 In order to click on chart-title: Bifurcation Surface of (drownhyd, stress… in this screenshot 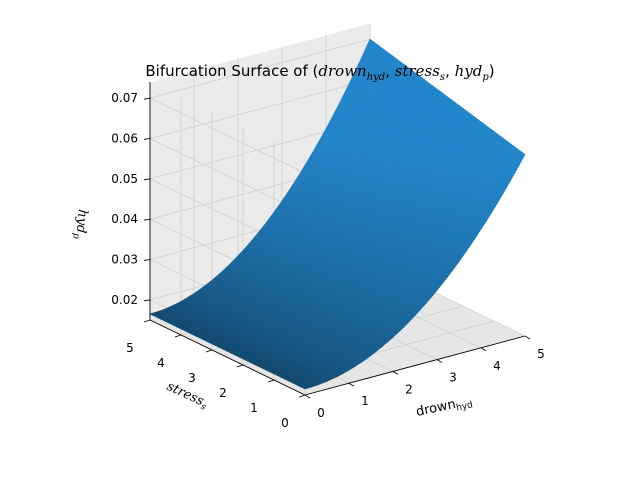, I will do `click(320, 72)`.